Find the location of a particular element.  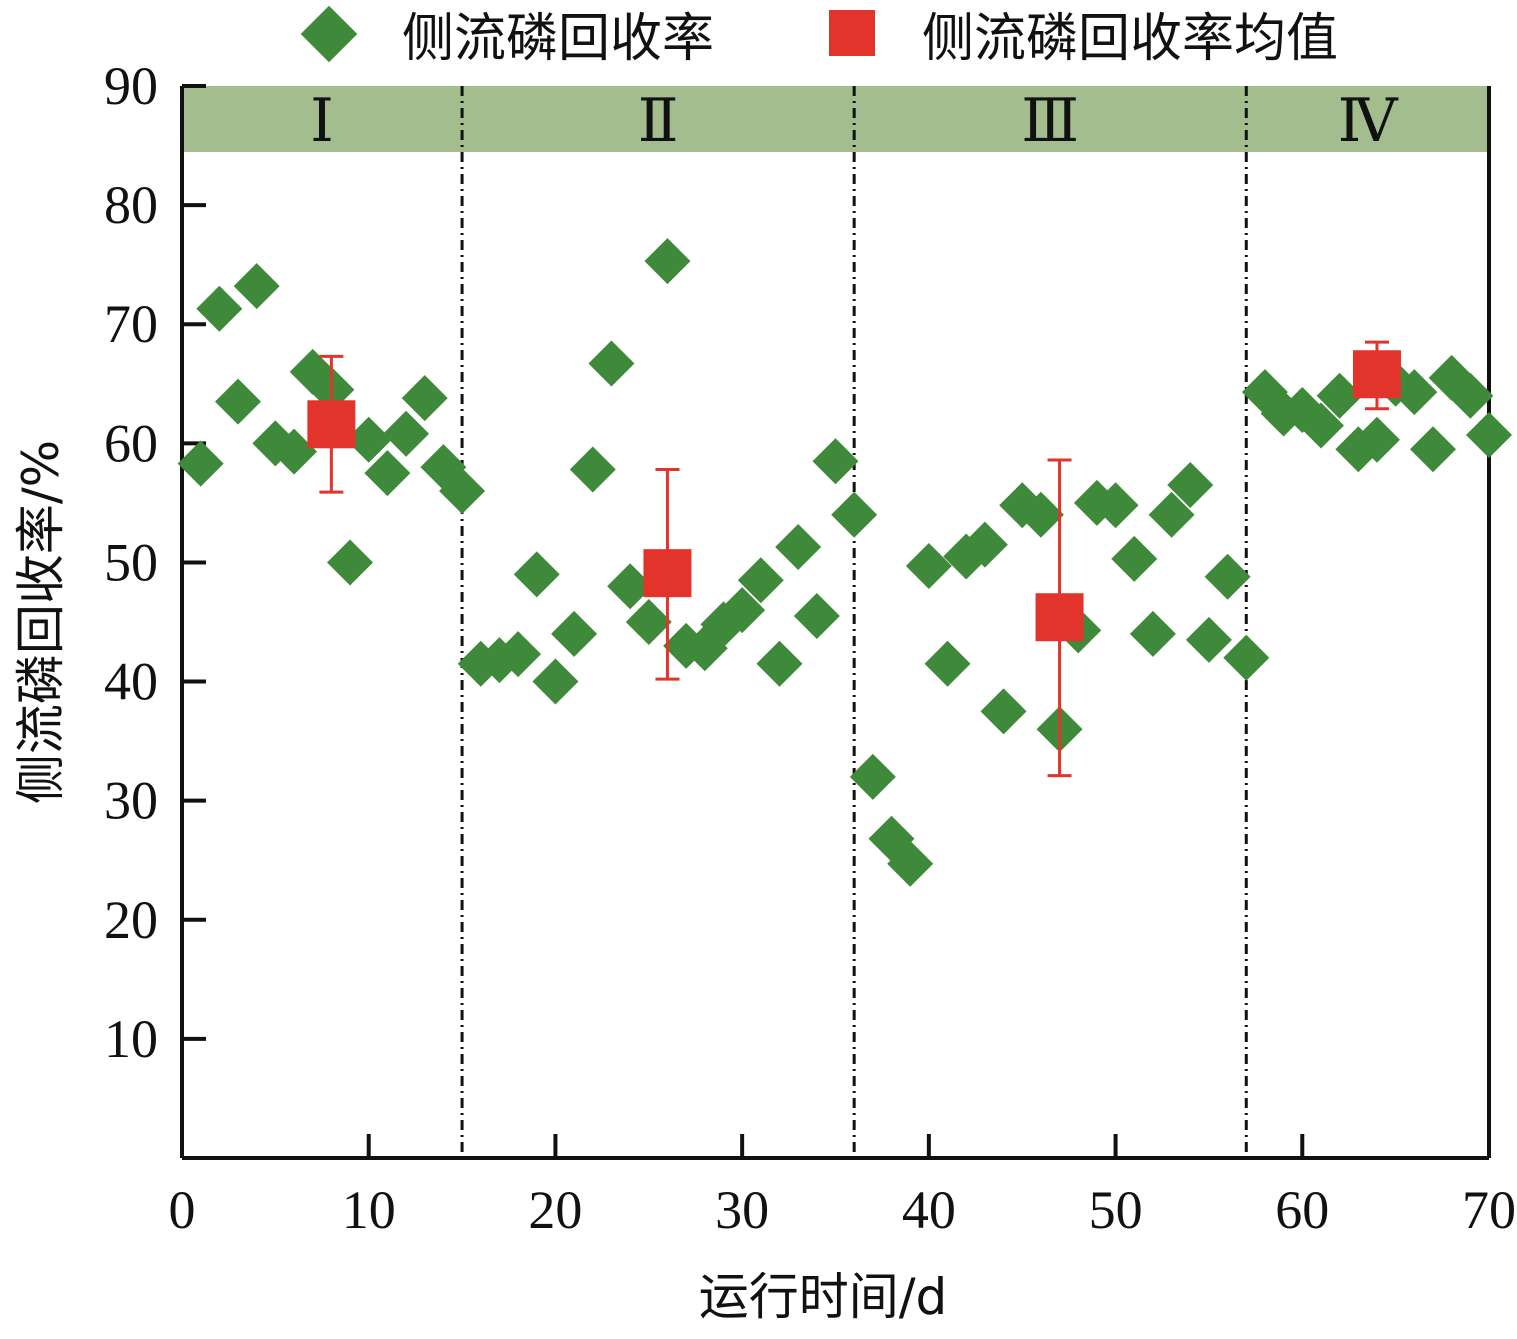

x-tick-label: 20 is located at coordinates (555, 1210).